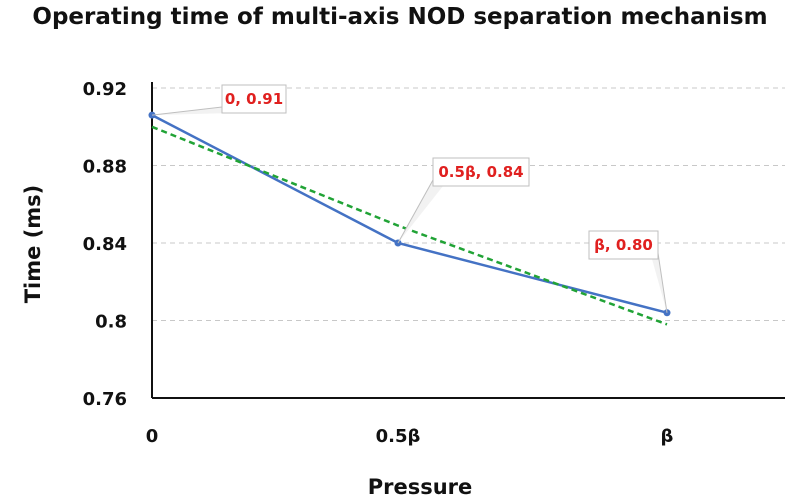 Image resolution: width=800 pixels, height=502 pixels. I want to click on callout-label: 0.5β, 0.84, so click(480, 172).